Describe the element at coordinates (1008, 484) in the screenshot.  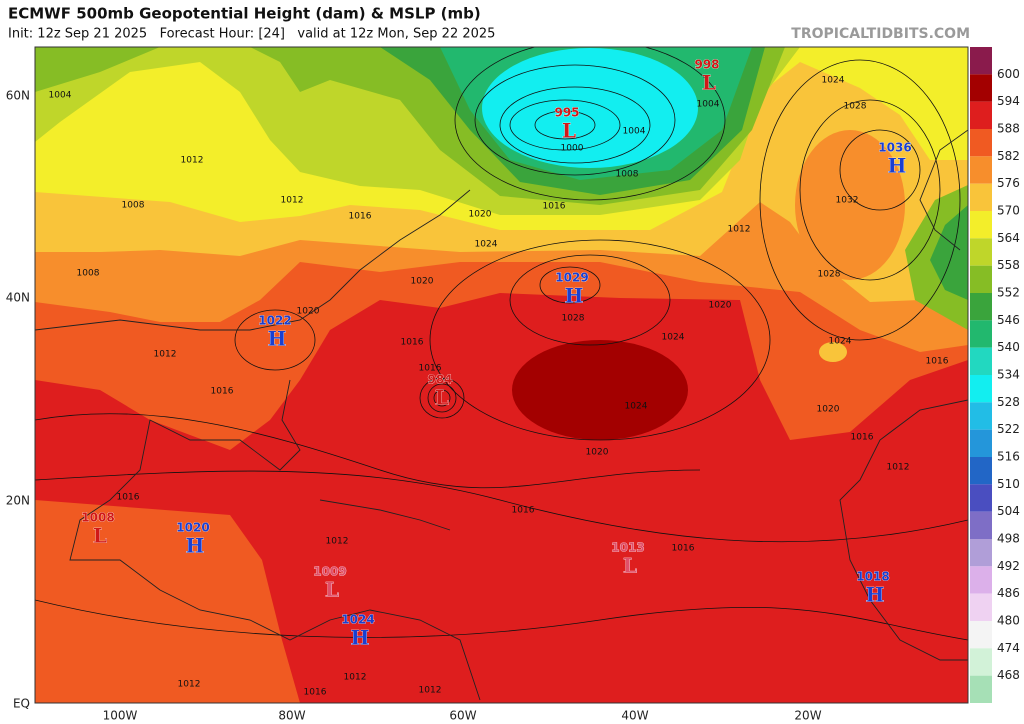
I see `colorbar-label: 510` at that location.